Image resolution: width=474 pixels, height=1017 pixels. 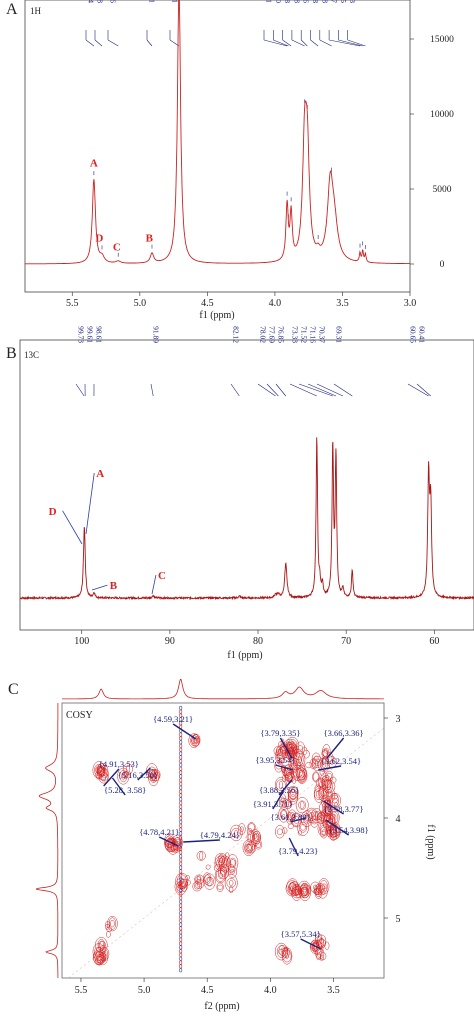 What do you see at coordinates (152, 1) in the screenshot?
I see `peak-shift-label: 4.91` at bounding box center [152, 1].